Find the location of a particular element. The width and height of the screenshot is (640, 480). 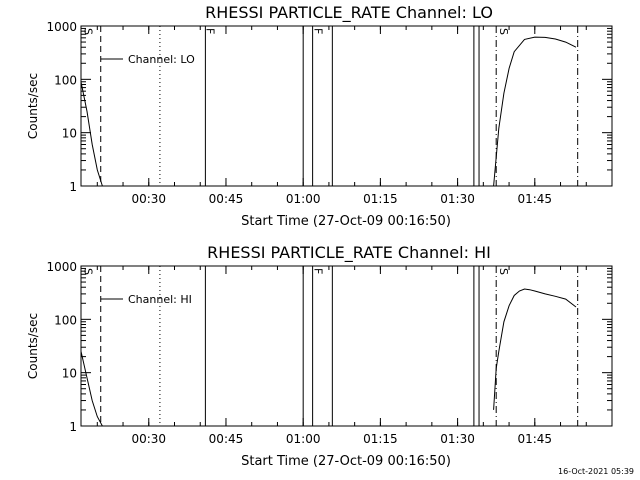

generation-timestamp: 16-Oct-2021 05:39 is located at coordinates (596, 471).